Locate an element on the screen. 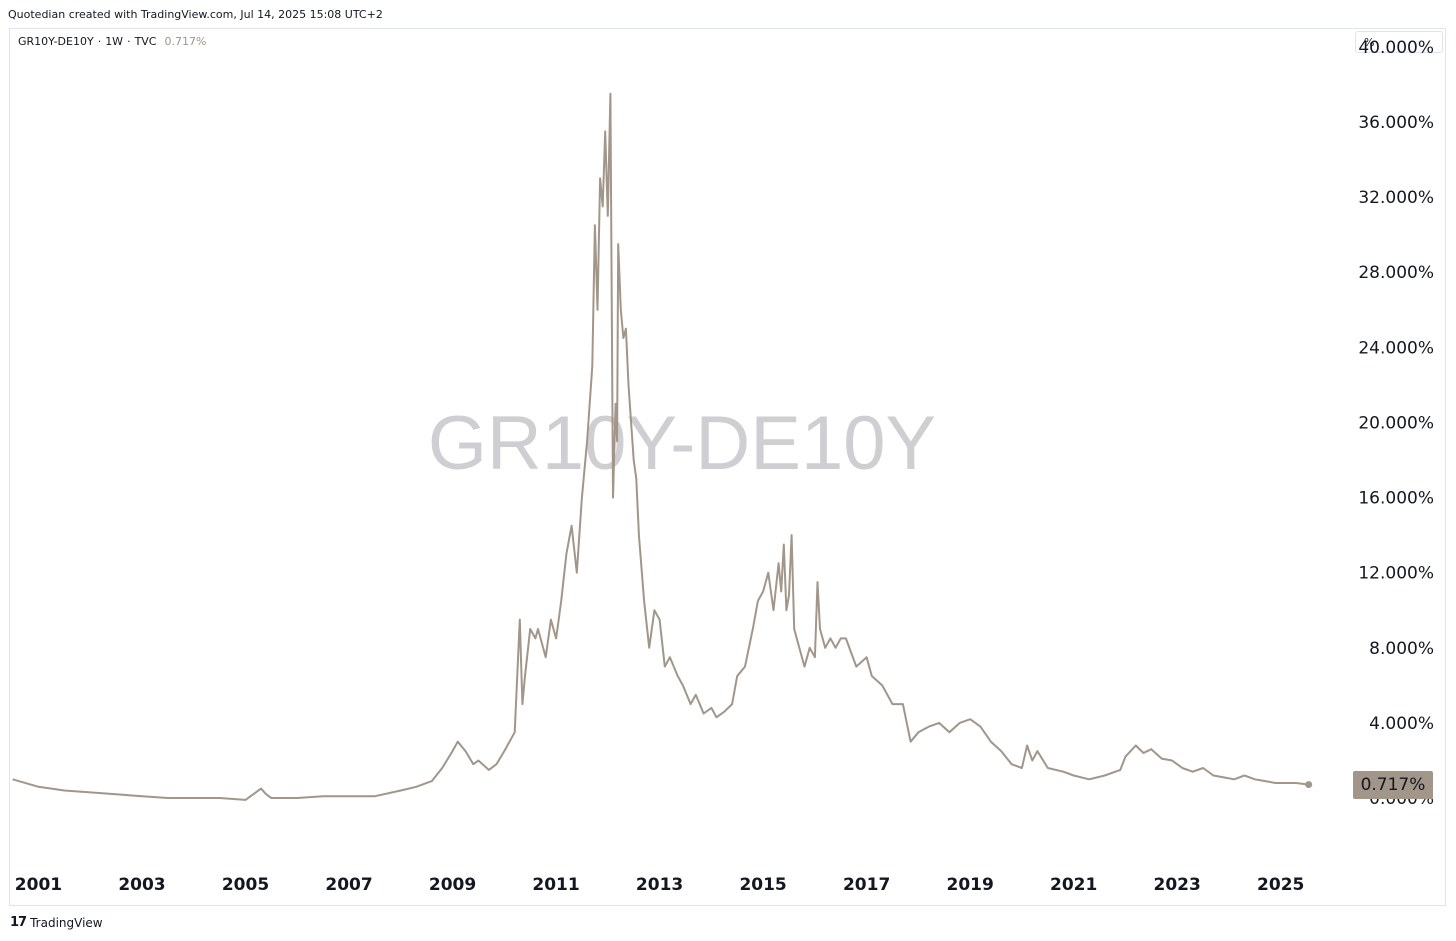  x-tick-label: 2011 is located at coordinates (555, 885).